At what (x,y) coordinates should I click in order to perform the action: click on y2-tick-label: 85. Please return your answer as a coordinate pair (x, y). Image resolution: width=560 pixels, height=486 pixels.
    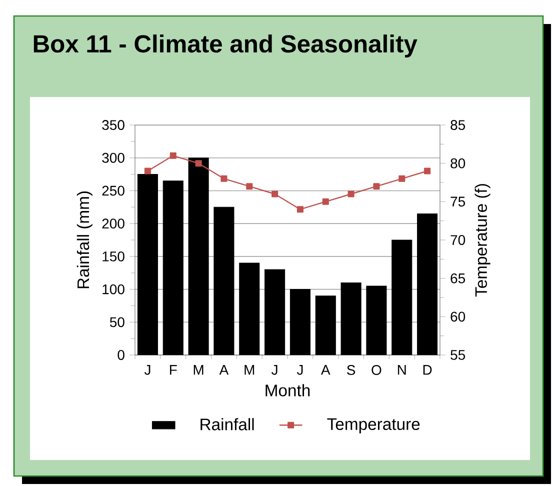
    Looking at the image, I should click on (458, 125).